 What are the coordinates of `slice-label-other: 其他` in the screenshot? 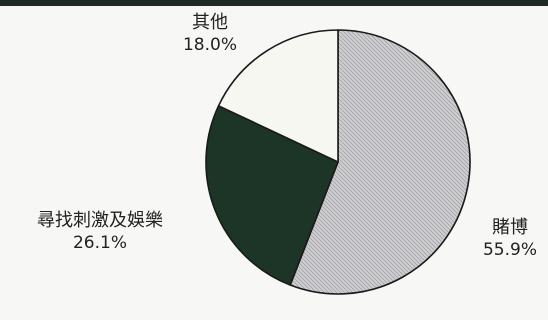 It's located at (210, 22).